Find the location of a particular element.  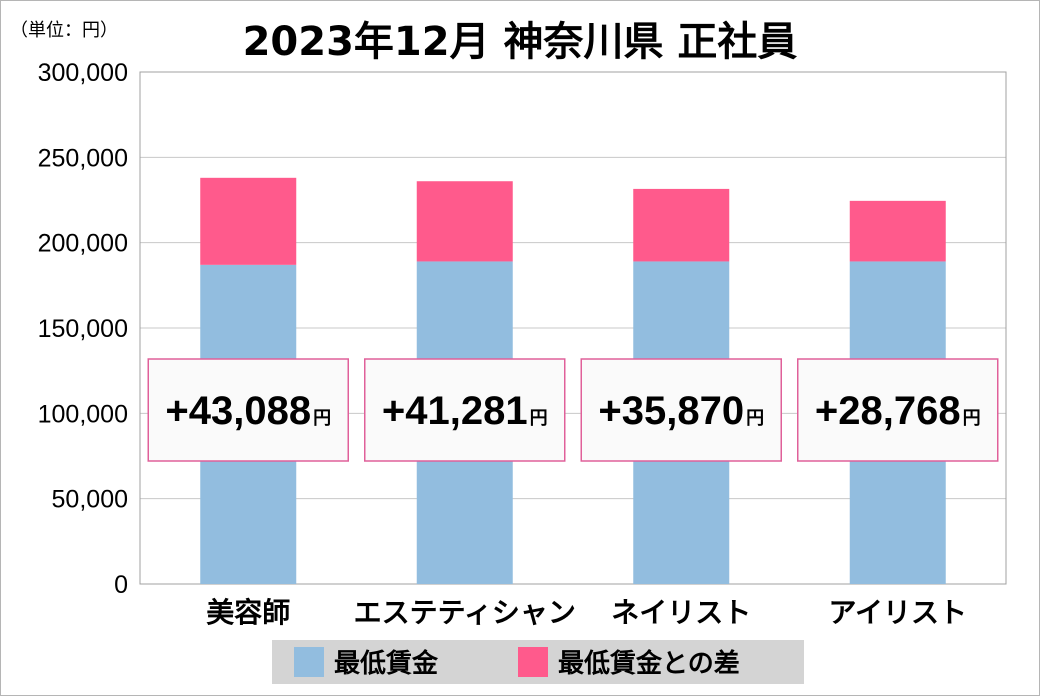

annotation-number: +28,768 is located at coordinates (888, 411).